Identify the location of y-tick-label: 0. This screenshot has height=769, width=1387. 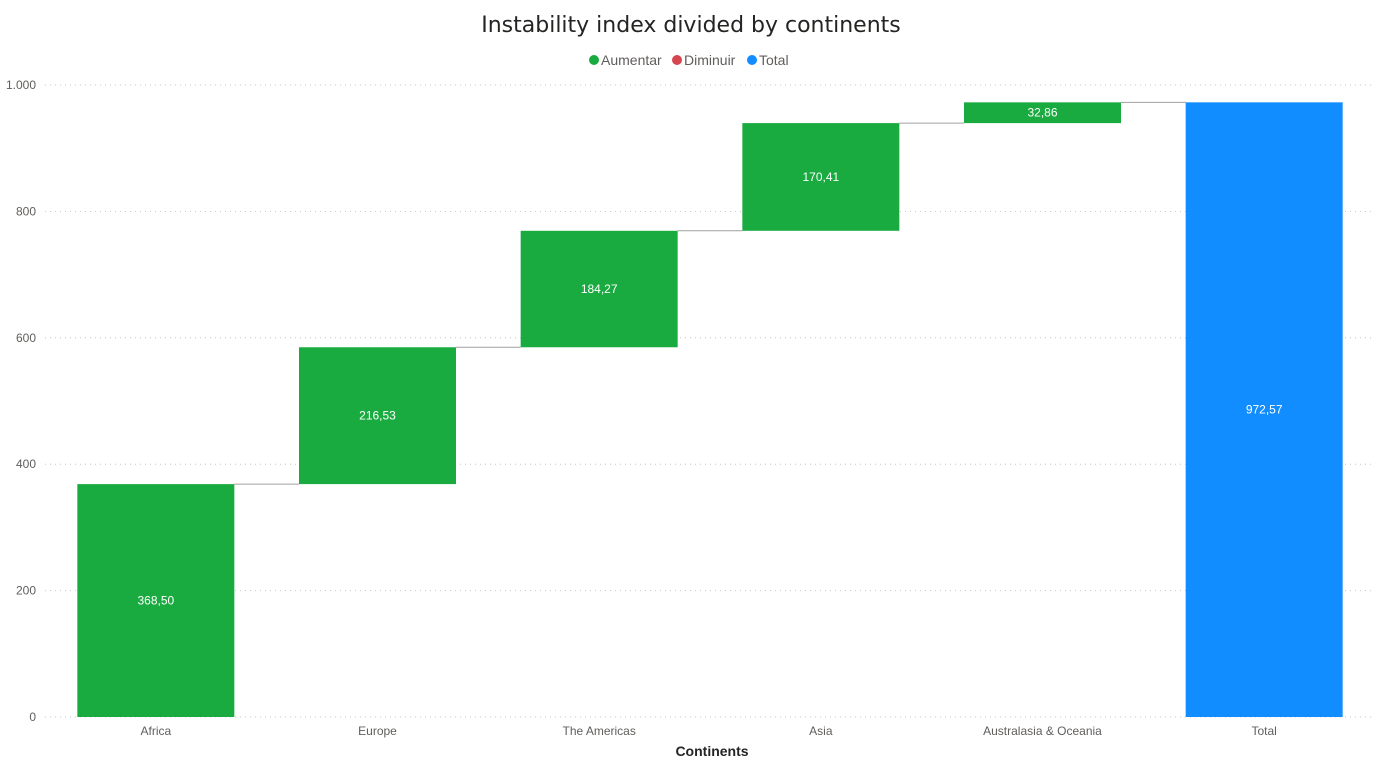
(32, 717).